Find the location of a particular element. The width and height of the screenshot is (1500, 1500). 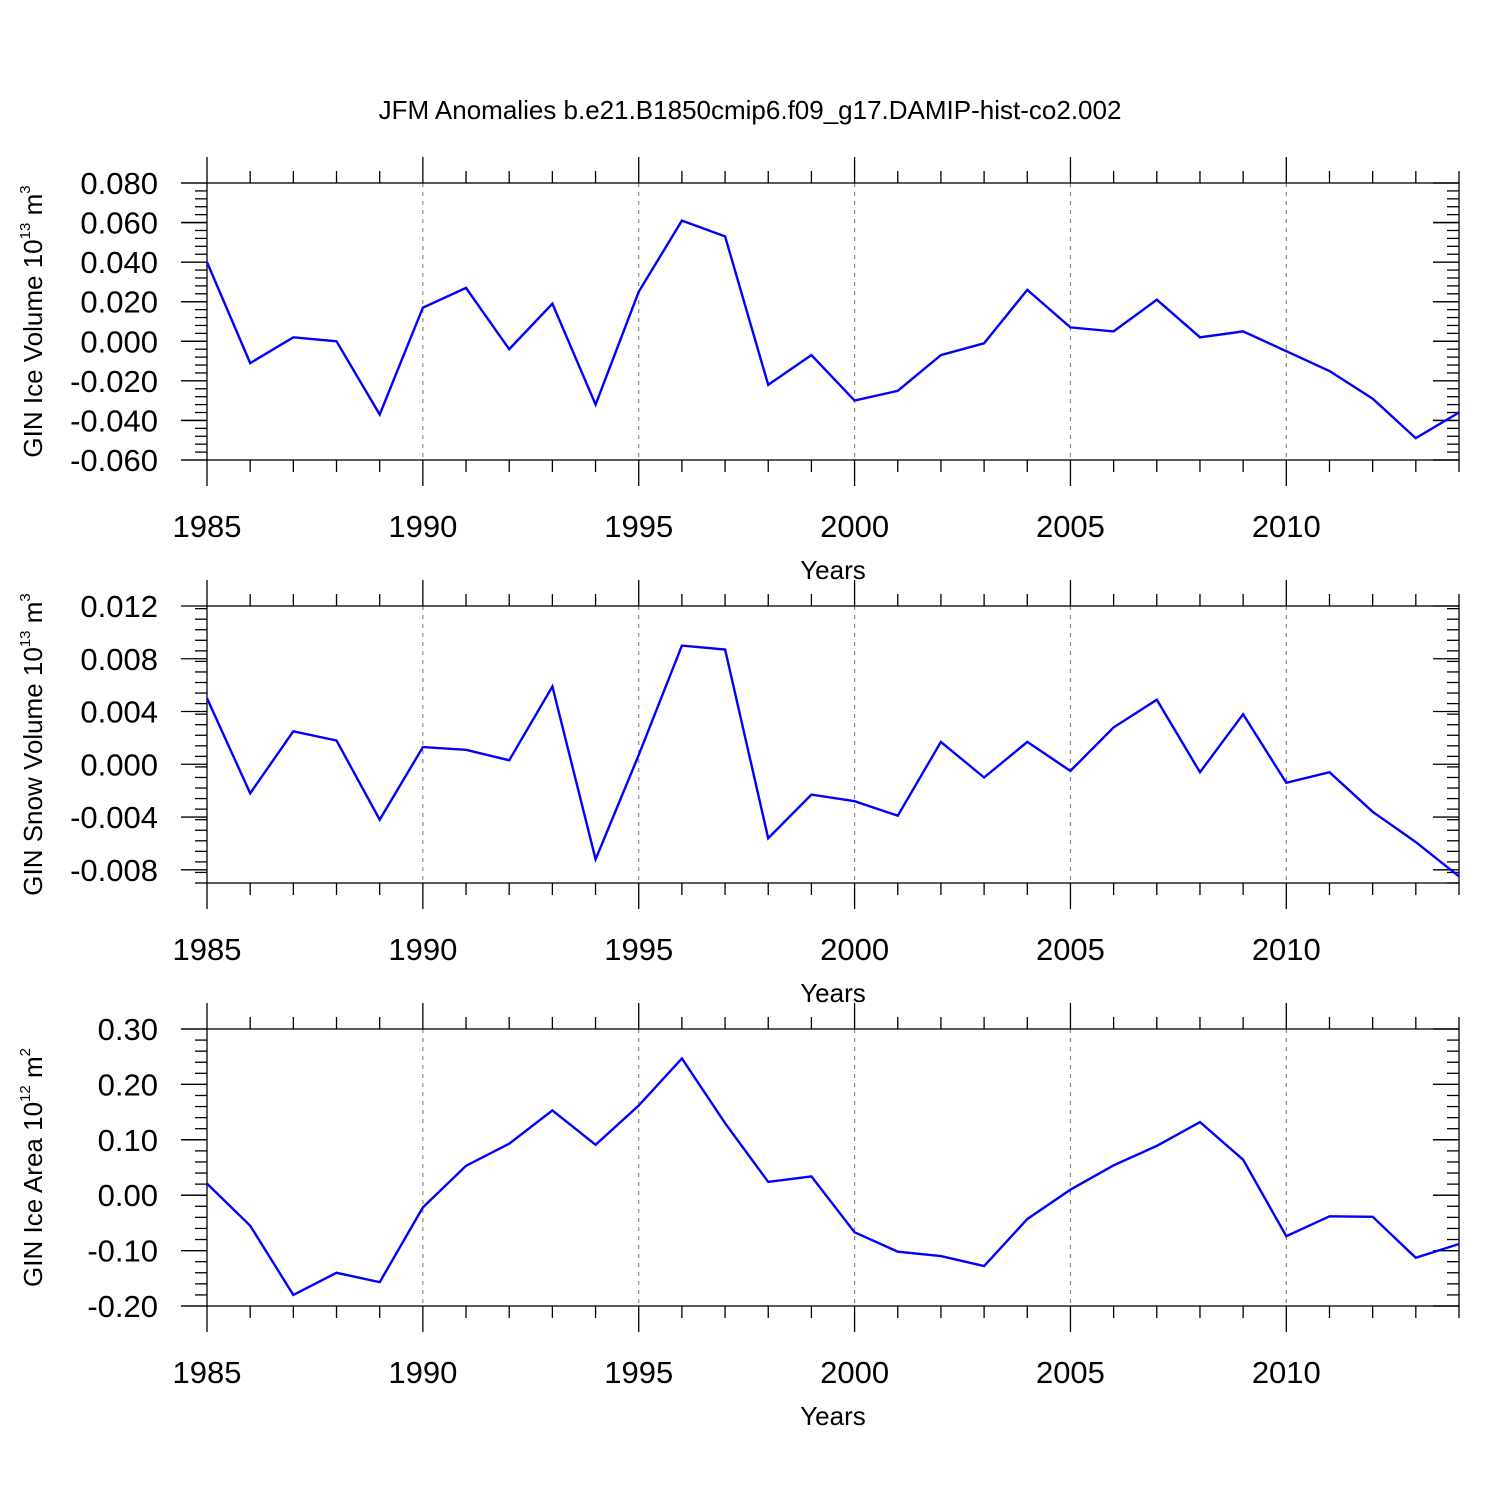

data-point-1998 is located at coordinates (768, 1182).